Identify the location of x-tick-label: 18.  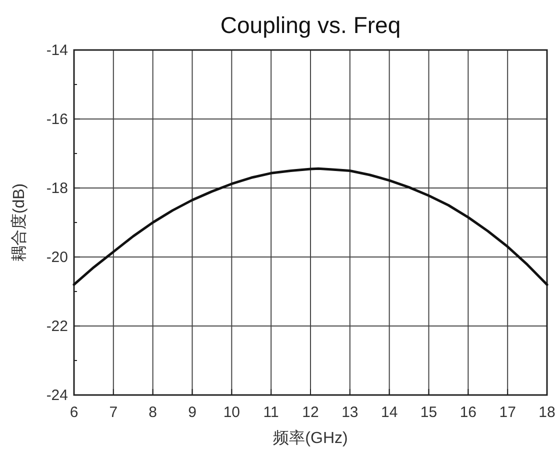
(547, 412).